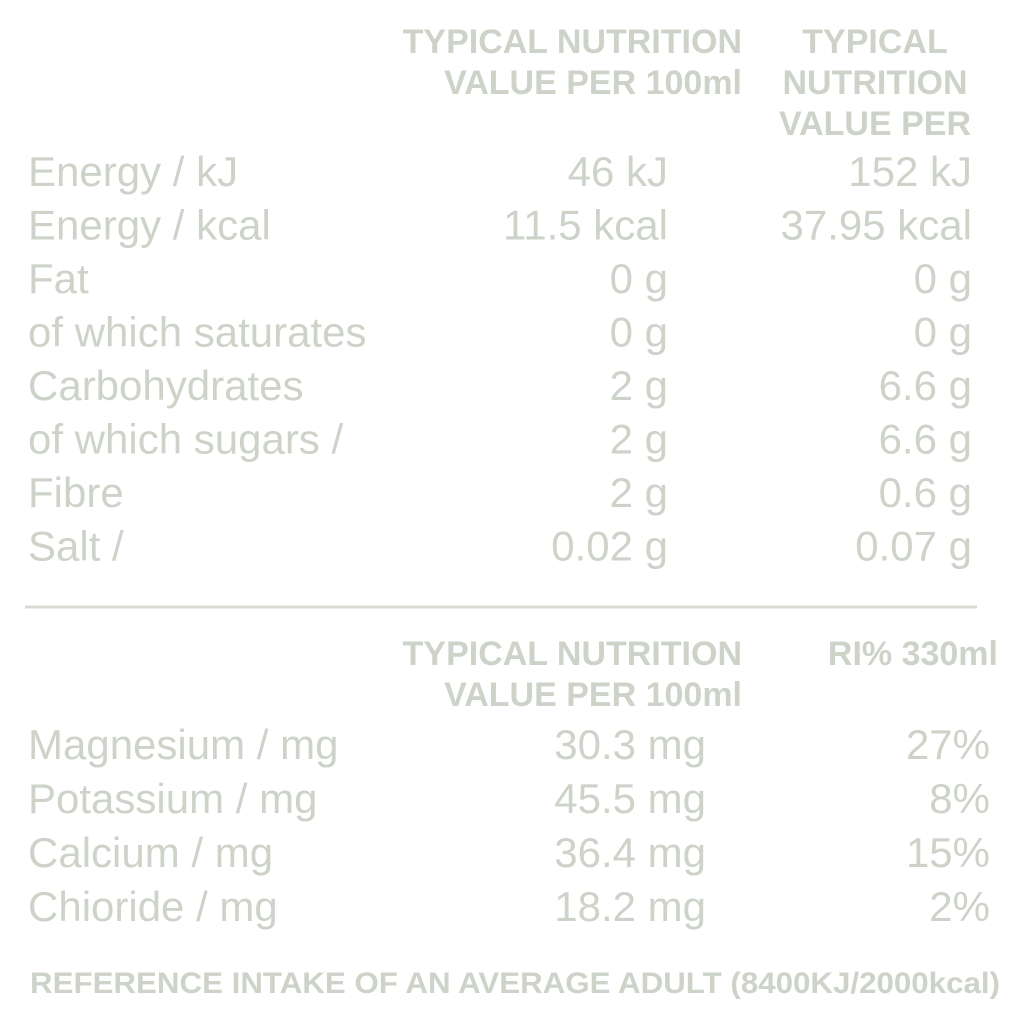 Image resolution: width=1024 pixels, height=1024 pixels. I want to click on row-label: of which sugars /, so click(185, 439).